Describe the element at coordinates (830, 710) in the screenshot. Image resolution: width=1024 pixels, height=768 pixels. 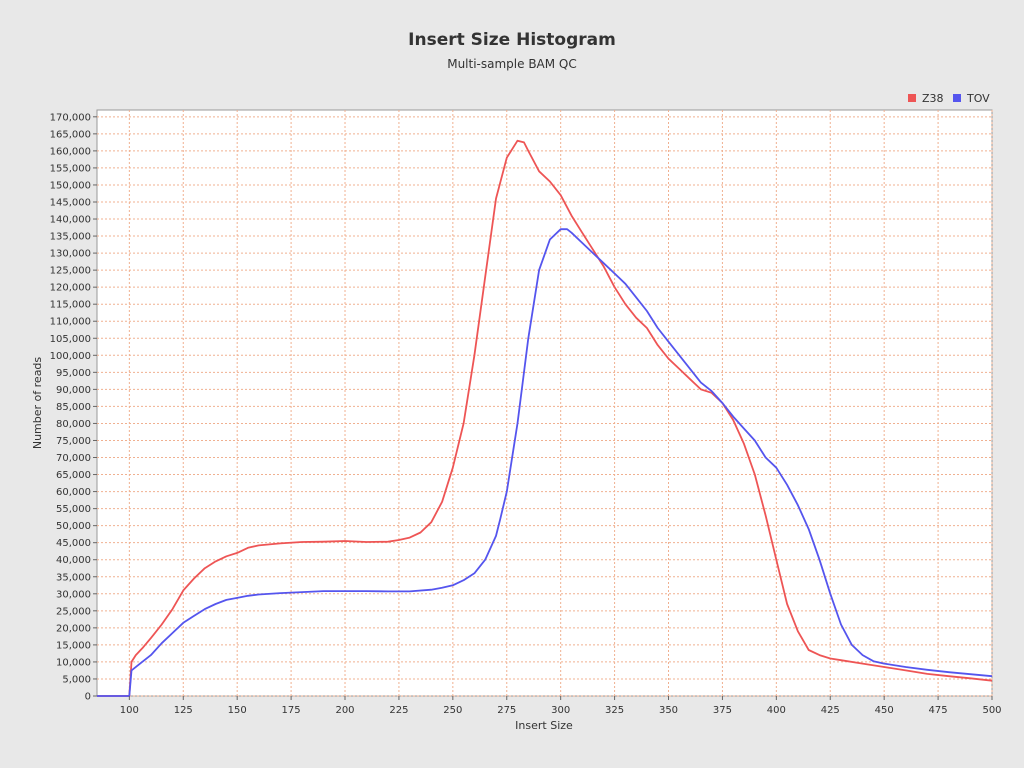
I see `x-tick-label: 425` at that location.